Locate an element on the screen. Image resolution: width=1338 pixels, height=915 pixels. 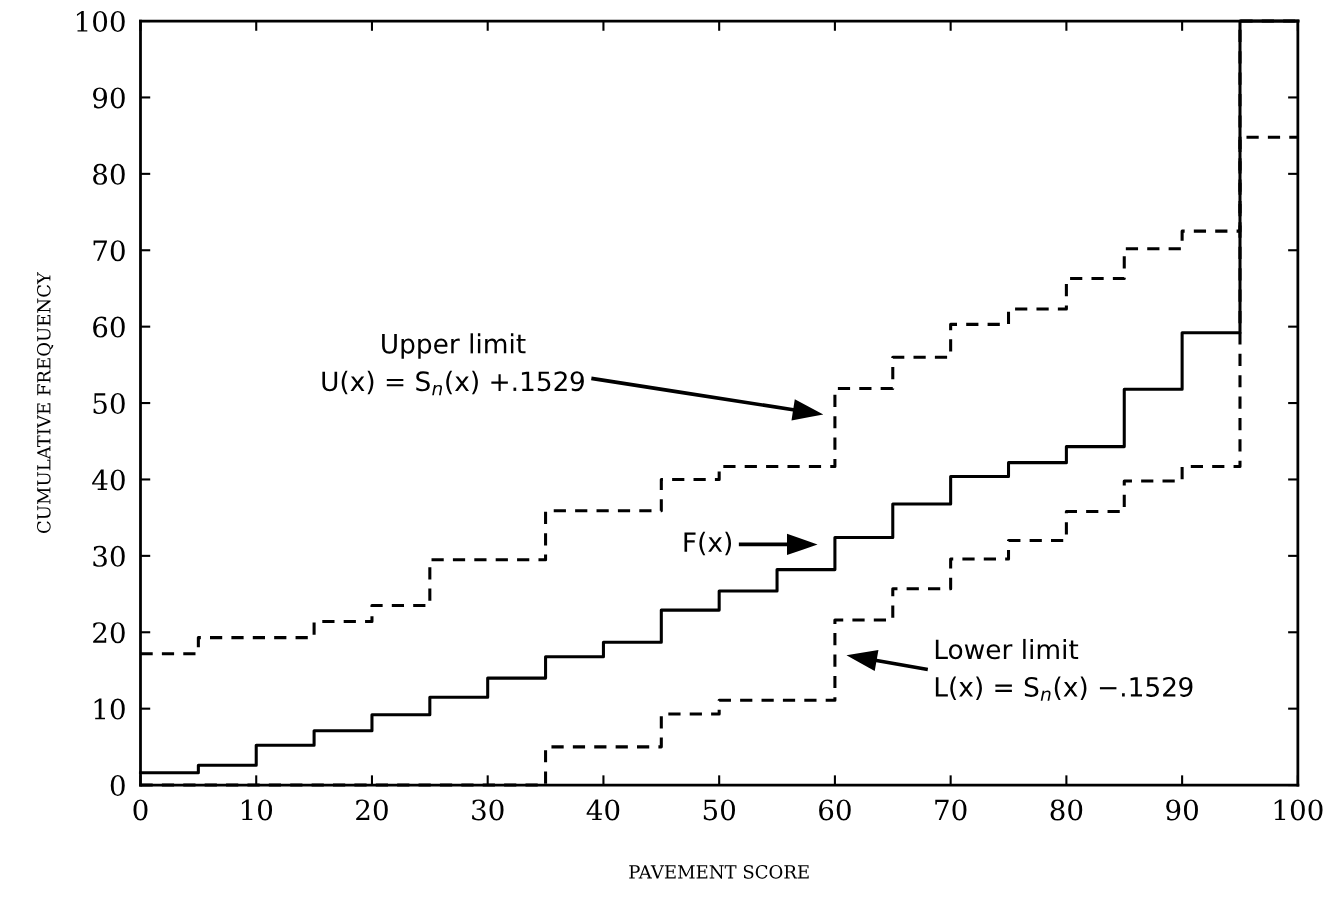
x-tick-label: 100 is located at coordinates (1298, 810).